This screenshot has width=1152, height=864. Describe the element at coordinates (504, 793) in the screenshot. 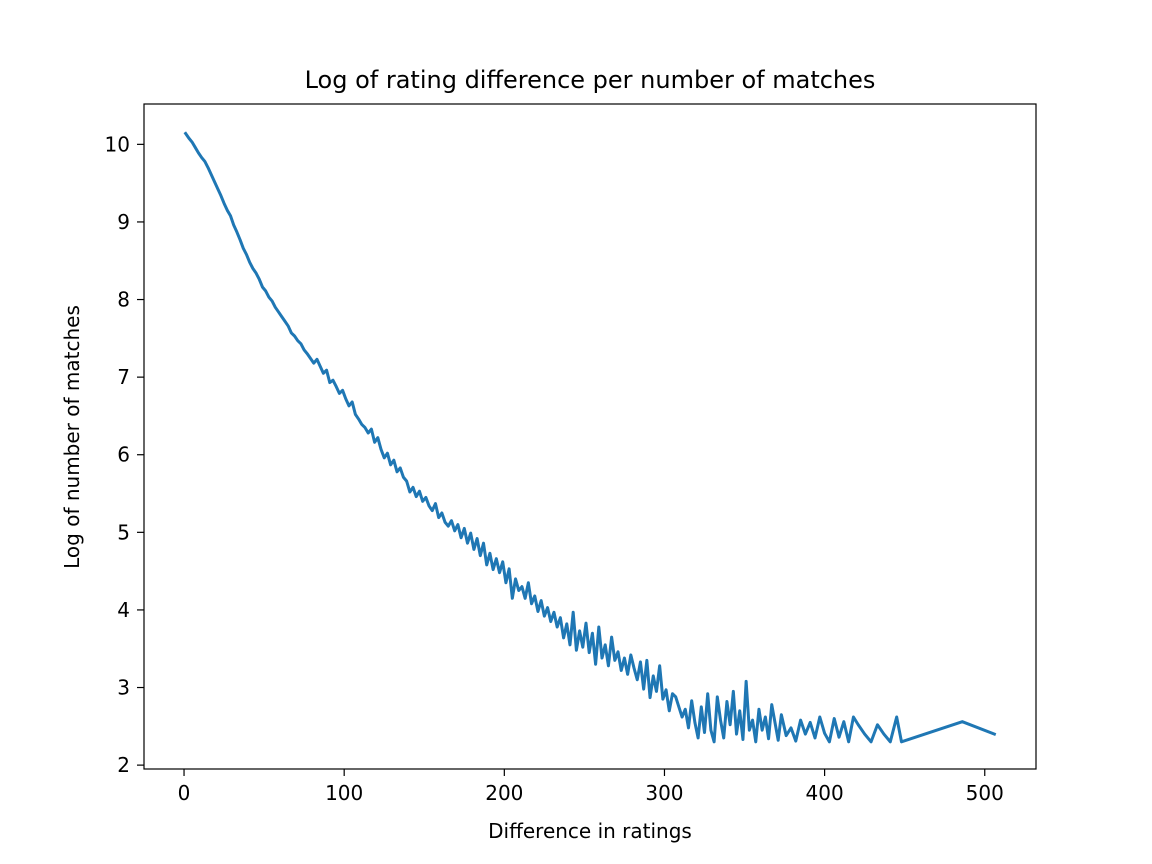

I see `x-tick-label: 200` at that location.